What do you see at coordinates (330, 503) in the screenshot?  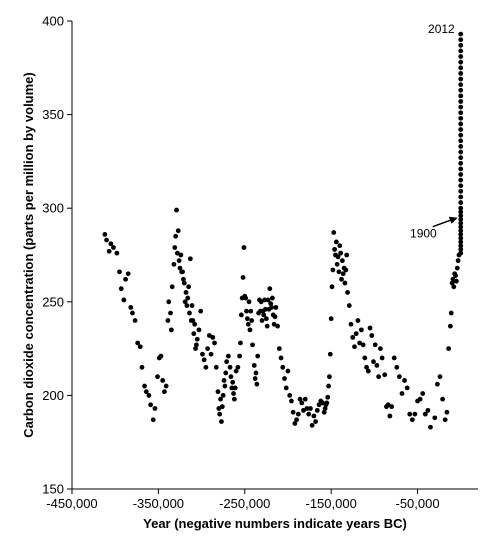 I see `x-tick-label: -150,000` at bounding box center [330, 503].